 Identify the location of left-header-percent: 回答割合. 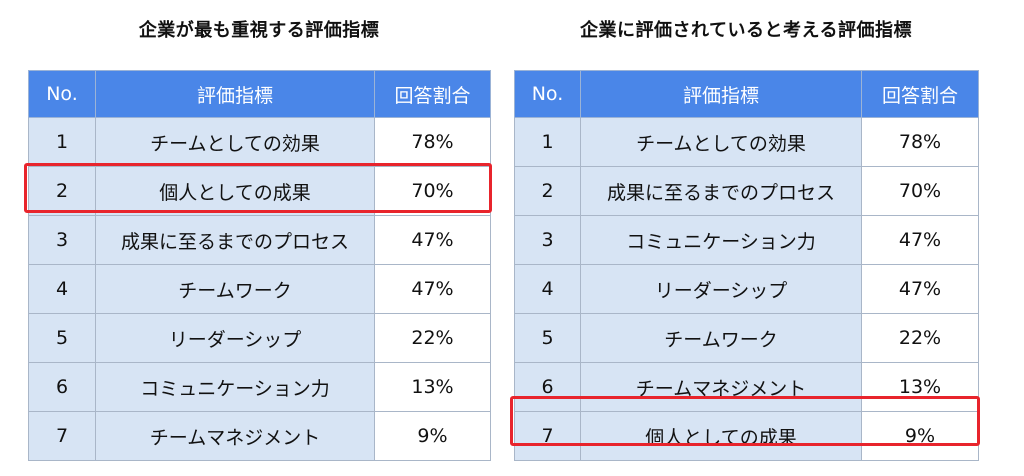
(432, 94).